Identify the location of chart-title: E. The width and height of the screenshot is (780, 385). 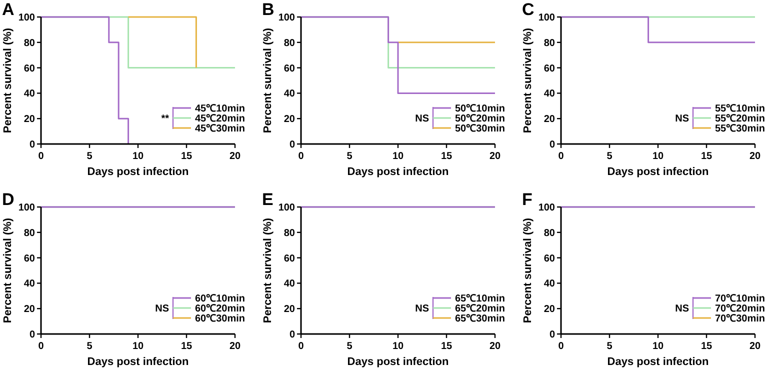
(268, 199).